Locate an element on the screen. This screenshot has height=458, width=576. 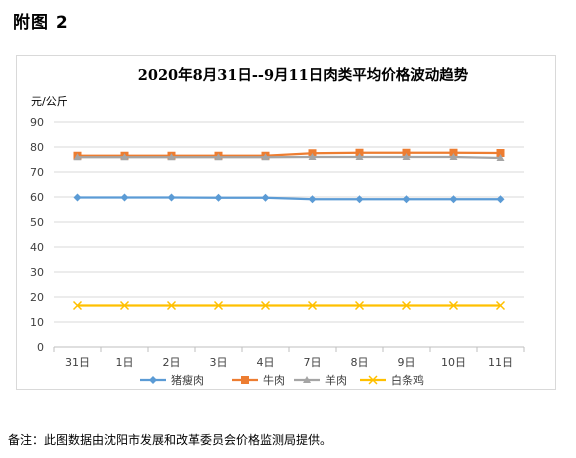
y-tick-label: 60 is located at coordinates (37, 197).